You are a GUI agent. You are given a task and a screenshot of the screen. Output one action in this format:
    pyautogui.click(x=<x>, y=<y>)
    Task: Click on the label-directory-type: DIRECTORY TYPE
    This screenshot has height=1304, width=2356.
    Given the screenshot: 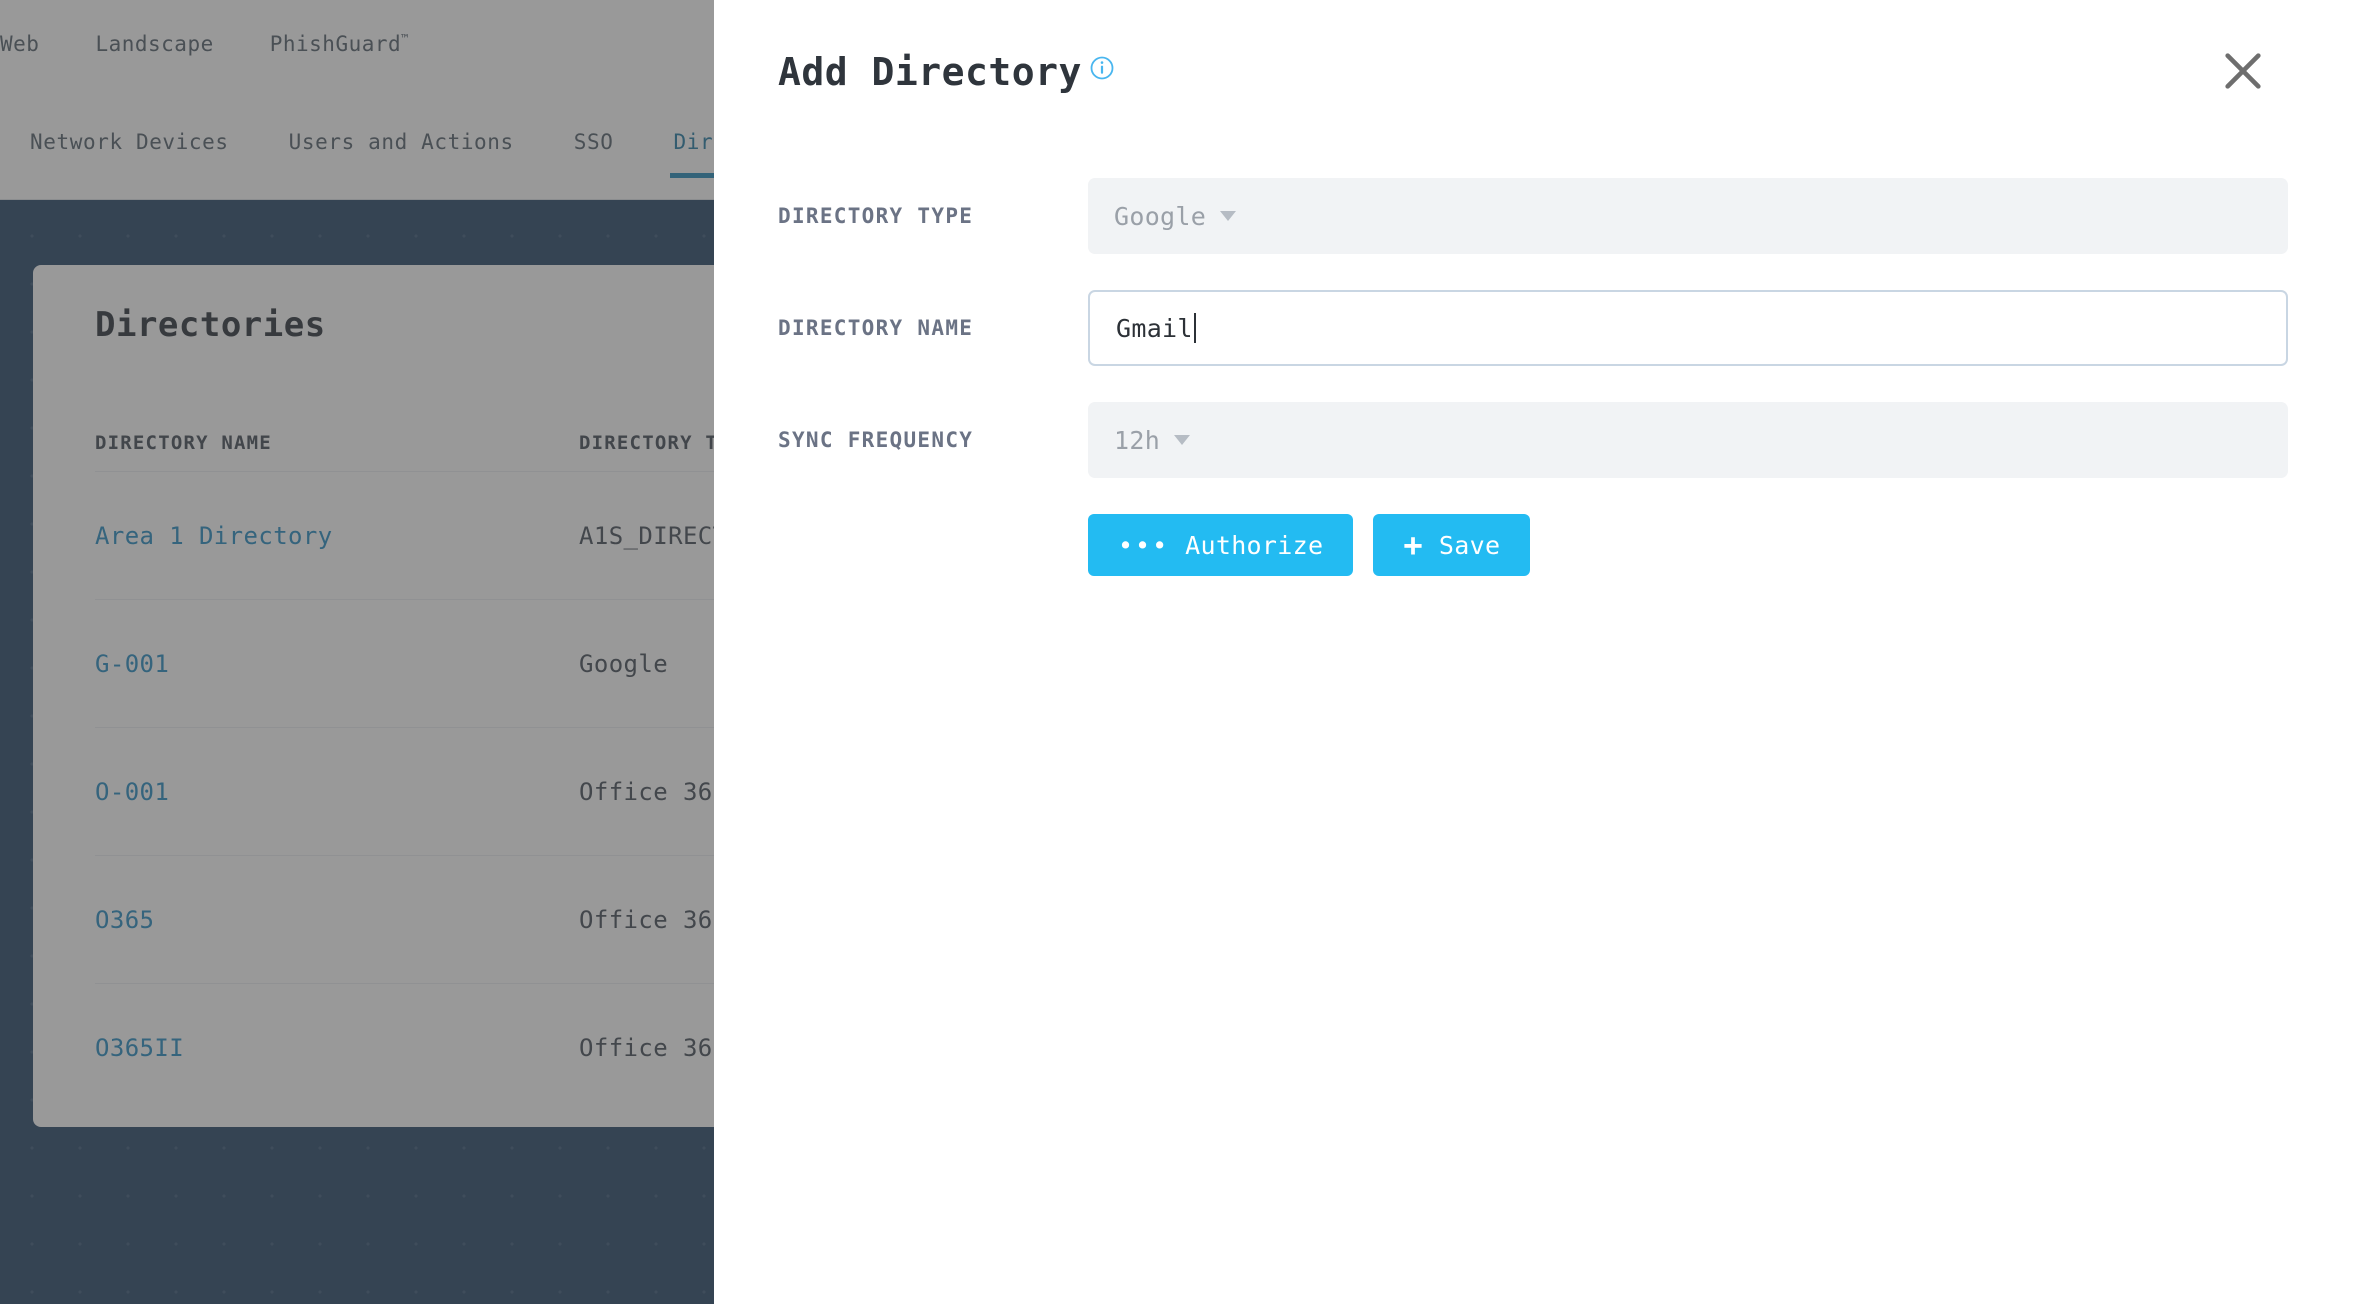 What is the action you would take?
    pyautogui.click(x=876, y=216)
    